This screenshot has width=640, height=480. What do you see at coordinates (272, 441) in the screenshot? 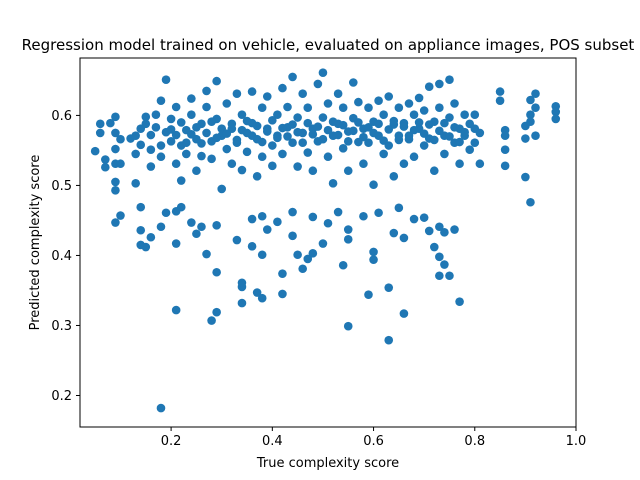
I see `x-tick-label: 0.4` at bounding box center [272, 441].